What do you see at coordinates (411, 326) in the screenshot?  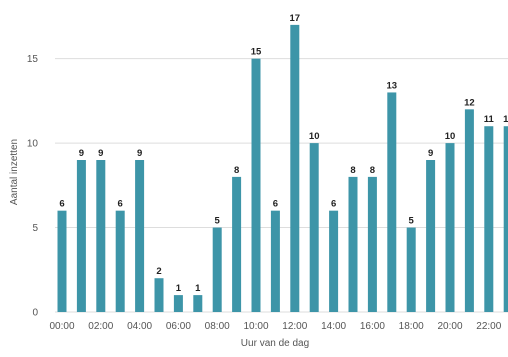 I see `x-tick-label: 18:00` at bounding box center [411, 326].